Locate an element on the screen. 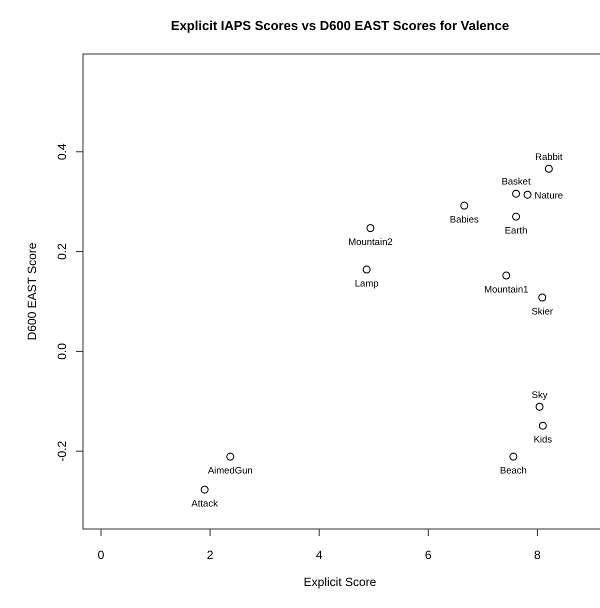 This screenshot has height=608, width=600. x-tick-label: 8 is located at coordinates (538, 555).